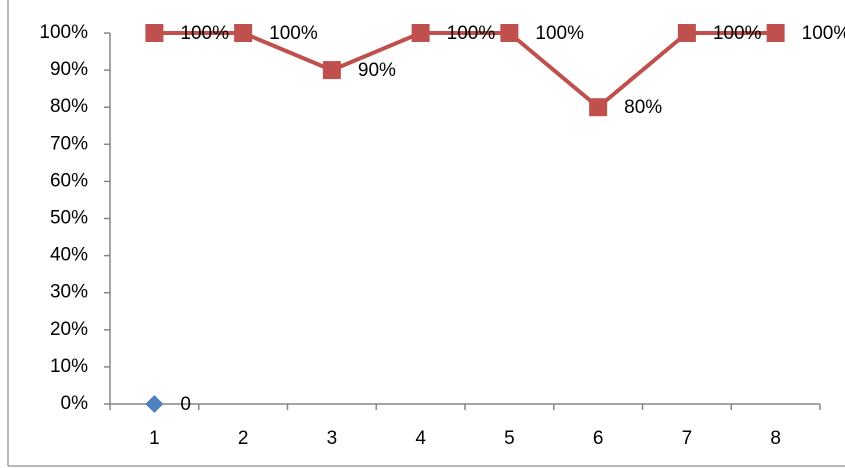 This screenshot has width=845, height=468. Describe the element at coordinates (69, 218) in the screenshot. I see `y-tick-label: 50%` at that location.